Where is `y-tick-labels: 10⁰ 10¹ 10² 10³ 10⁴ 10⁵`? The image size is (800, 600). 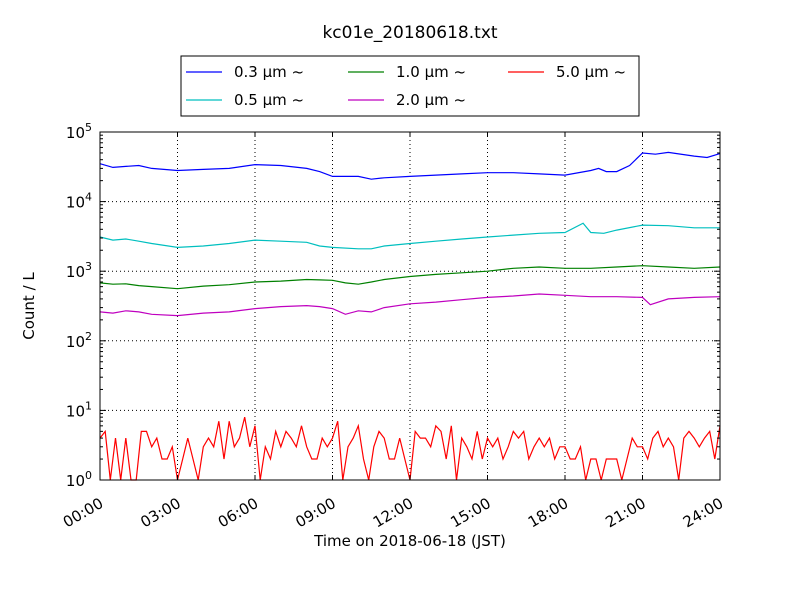 y-tick-labels: 10⁰ 10¹ 10² 10³ 10⁴ 10⁵ is located at coordinates (79, 305).